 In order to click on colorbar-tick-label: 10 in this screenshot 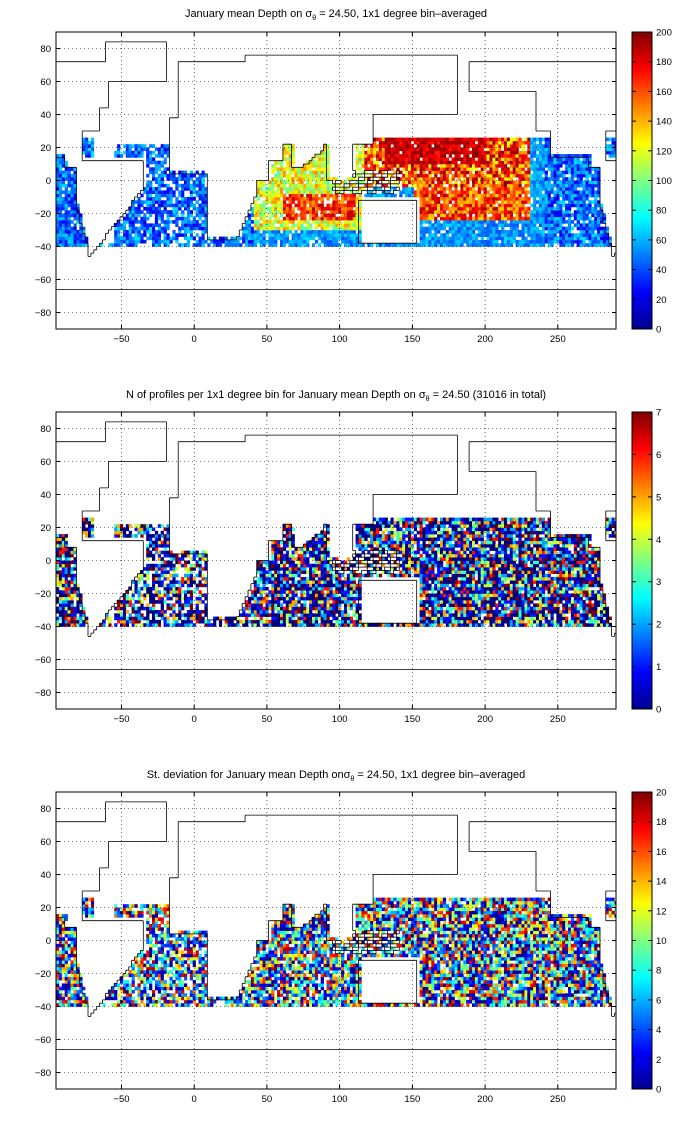, I will do `click(661, 941)`.